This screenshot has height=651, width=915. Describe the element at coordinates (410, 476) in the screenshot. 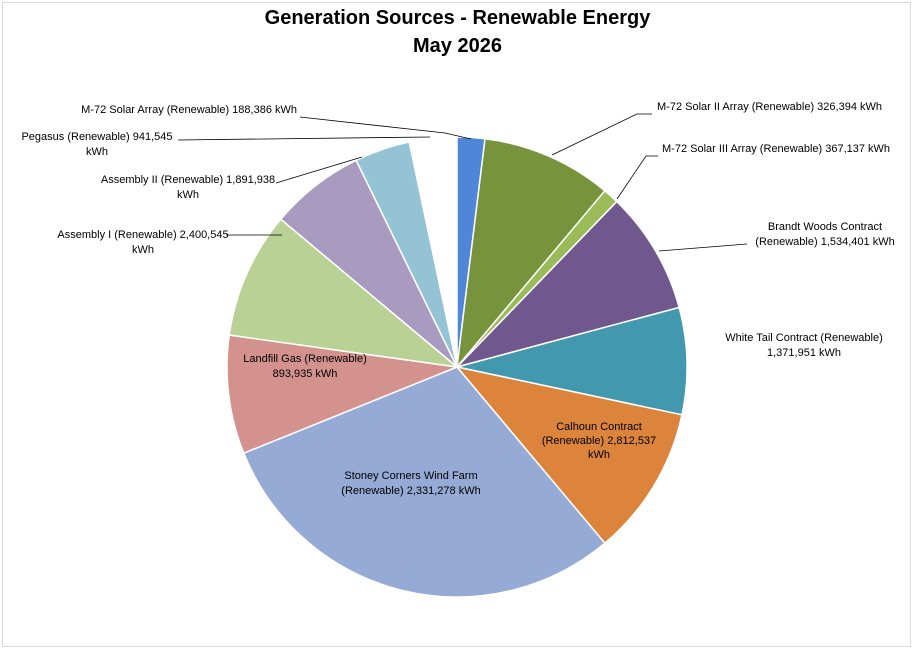

I see `slice-label: Stoney Corners Wind Farm` at that location.